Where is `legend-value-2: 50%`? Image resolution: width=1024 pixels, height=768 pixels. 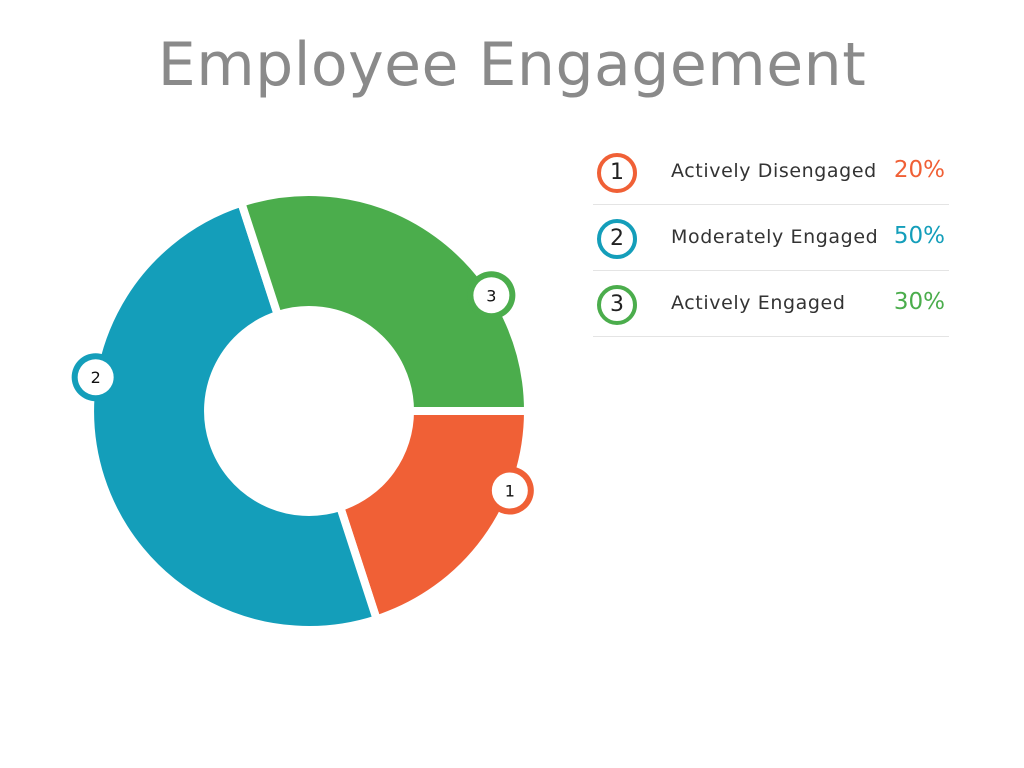 legend-value-2: 50% is located at coordinates (919, 236).